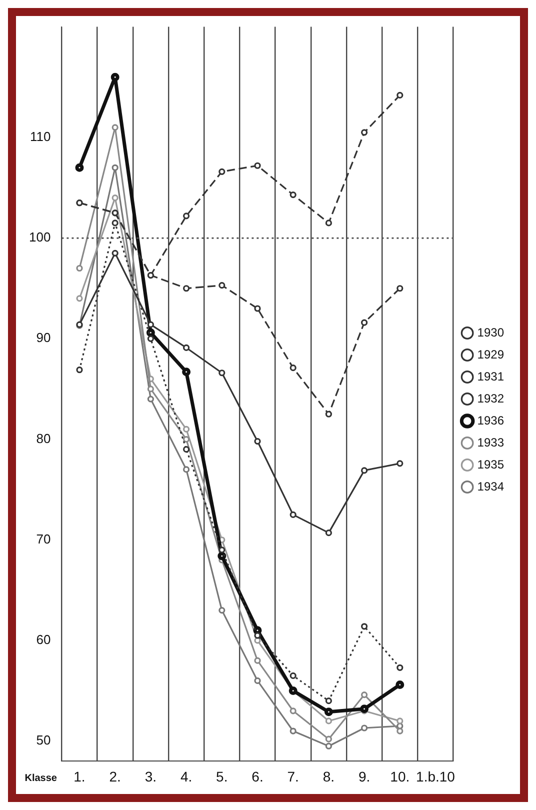 The width and height of the screenshot is (536, 810). What do you see at coordinates (328, 776) in the screenshot?
I see `x-tick-label: 8.` at bounding box center [328, 776].